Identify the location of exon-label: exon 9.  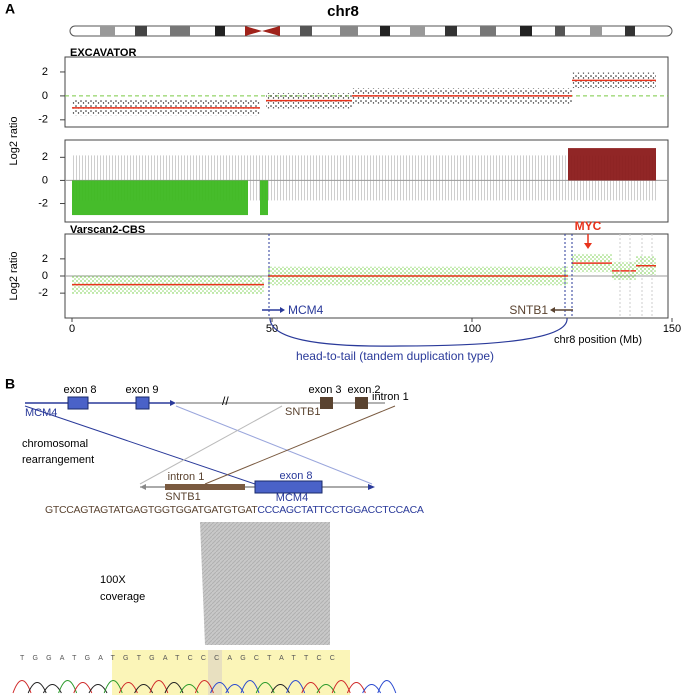
(141, 390).